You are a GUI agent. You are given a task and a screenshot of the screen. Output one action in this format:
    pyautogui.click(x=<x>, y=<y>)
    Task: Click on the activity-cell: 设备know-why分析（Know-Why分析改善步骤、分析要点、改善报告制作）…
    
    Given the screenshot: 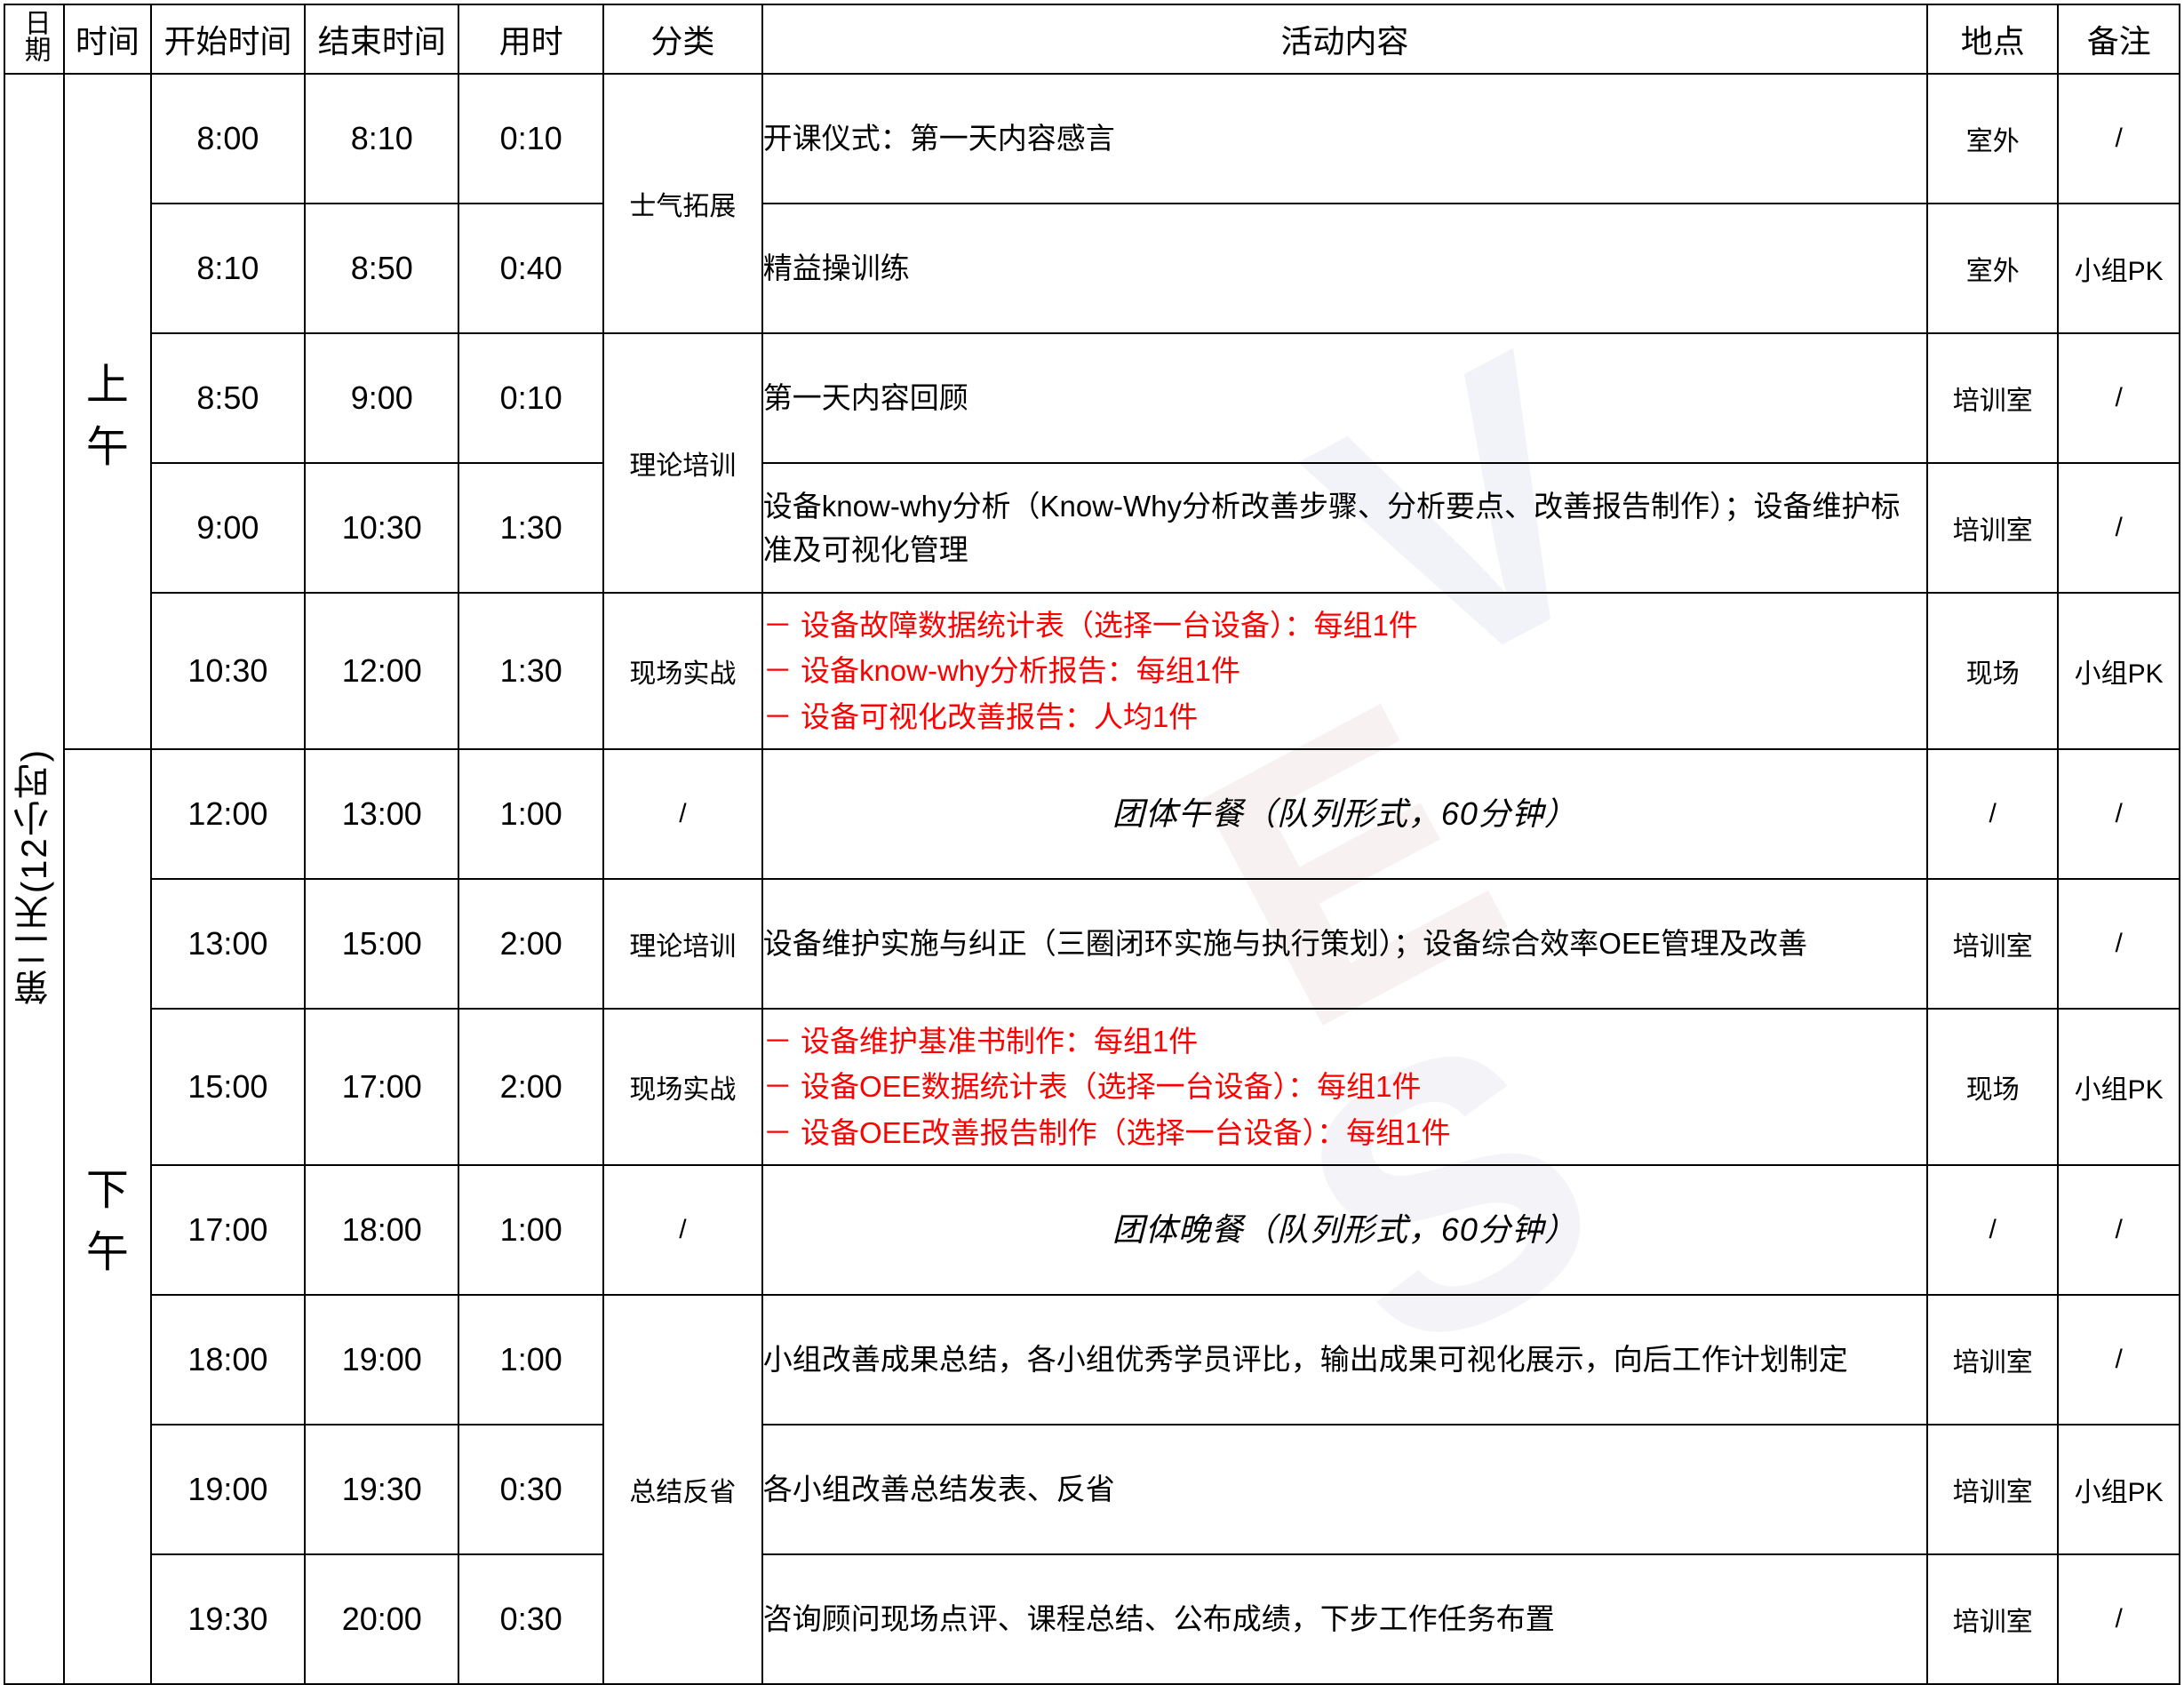 What is the action you would take?
    pyautogui.click(x=1345, y=528)
    